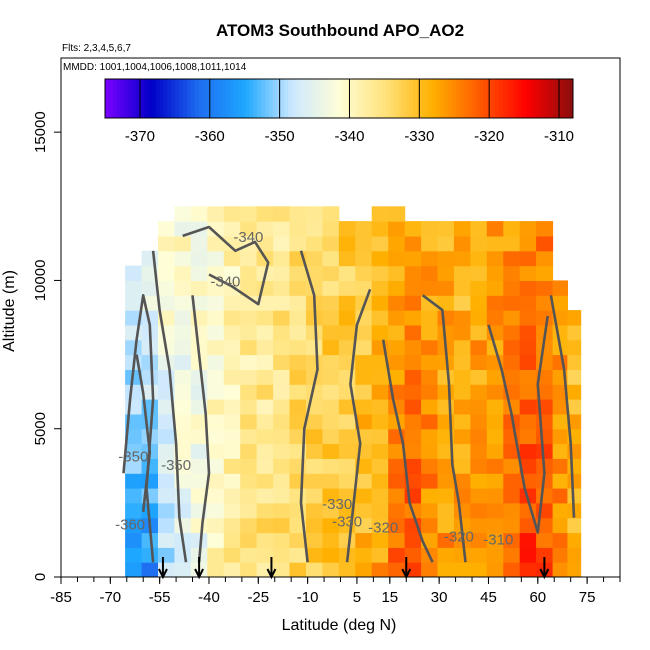 The width and height of the screenshot is (650, 650). Describe the element at coordinates (46, 346) in the screenshot. I see `y-axis: 0 5000 10000 15000` at that location.